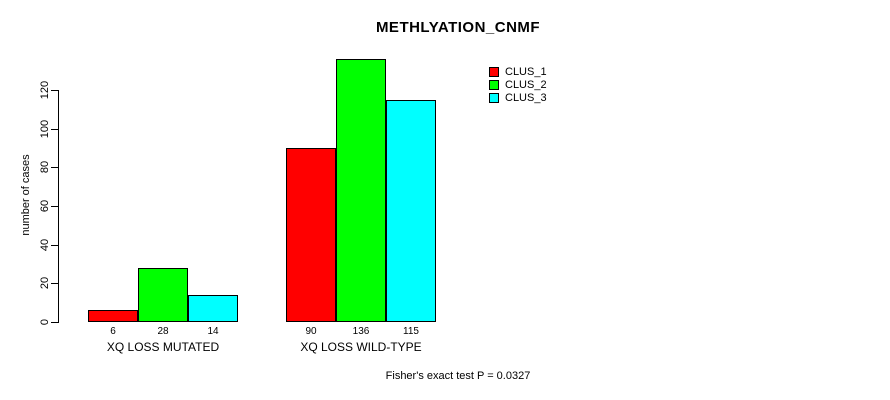 This screenshot has width=890, height=400. What do you see at coordinates (411, 331) in the screenshot?
I see `bar-value-label: 115` at bounding box center [411, 331].